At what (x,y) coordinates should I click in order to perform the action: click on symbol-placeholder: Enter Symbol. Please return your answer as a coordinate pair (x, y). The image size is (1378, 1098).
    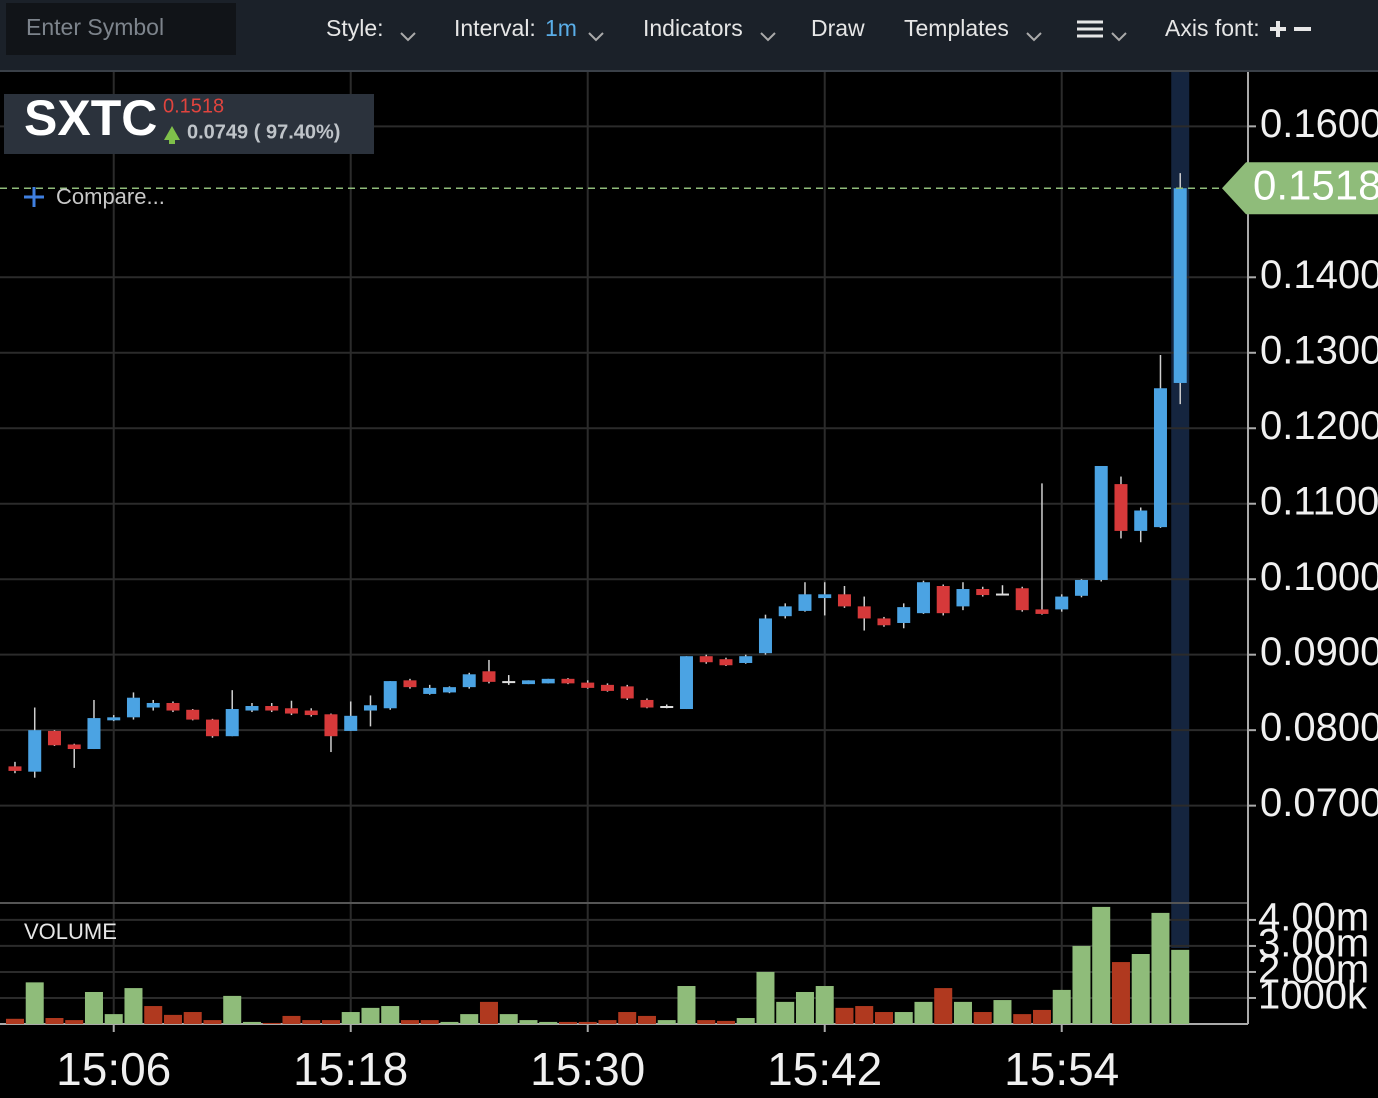
    Looking at the image, I should click on (95, 27).